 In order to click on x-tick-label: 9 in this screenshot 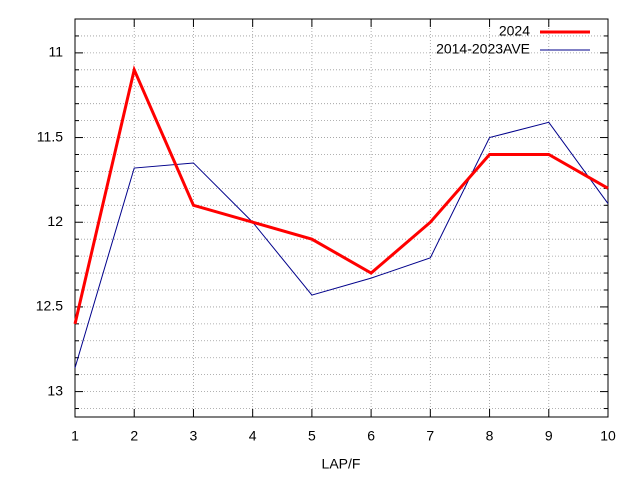, I will do `click(549, 436)`.